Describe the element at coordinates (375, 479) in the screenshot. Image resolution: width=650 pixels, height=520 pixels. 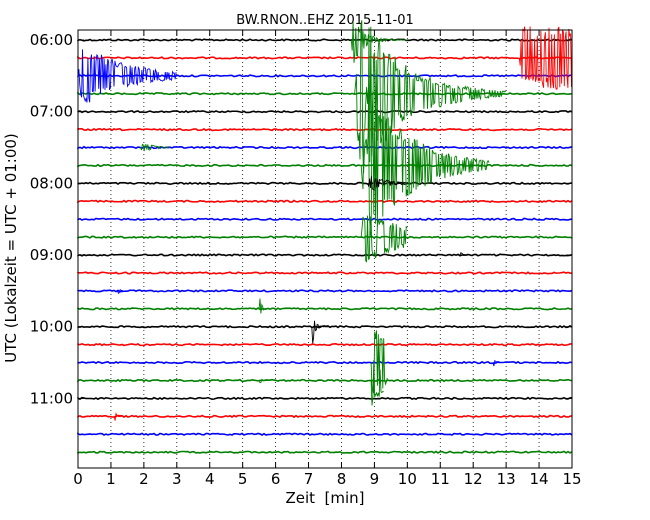
I see `x-tick-label: 9` at that location.